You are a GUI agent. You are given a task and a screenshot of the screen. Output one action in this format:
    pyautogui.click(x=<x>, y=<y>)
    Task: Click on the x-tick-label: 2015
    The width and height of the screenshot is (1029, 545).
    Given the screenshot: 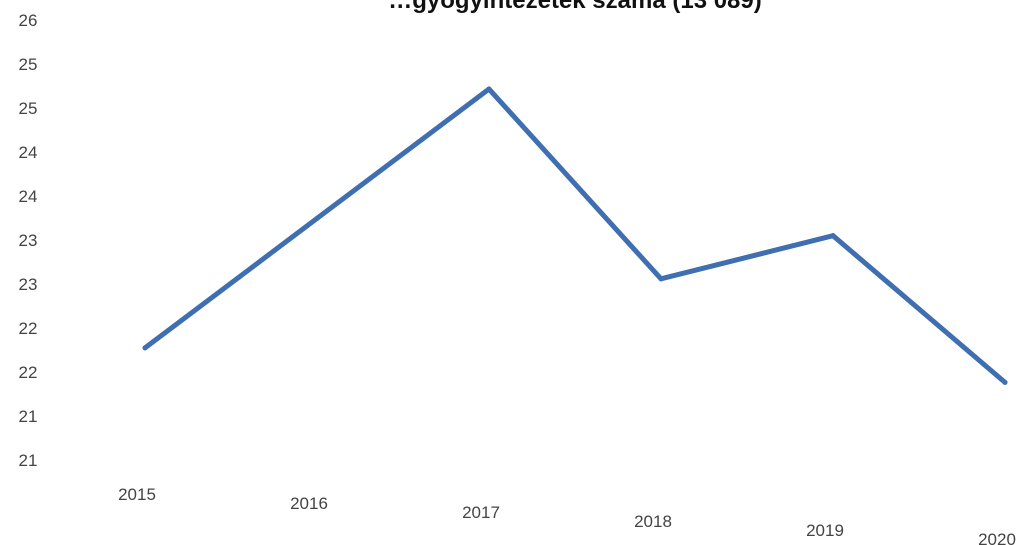 What is the action you would take?
    pyautogui.click(x=137, y=494)
    